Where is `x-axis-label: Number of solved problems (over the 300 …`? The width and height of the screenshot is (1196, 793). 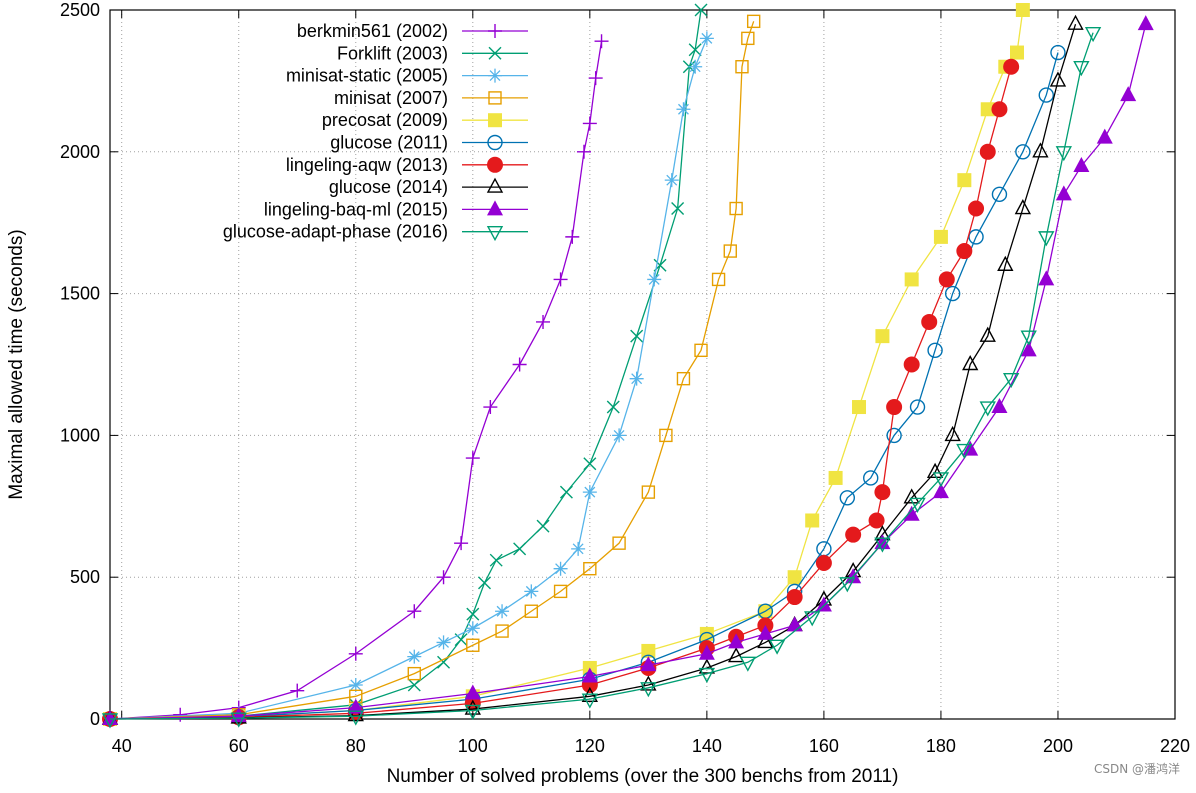
x-axis-label: Number of solved problems (over the 300 … is located at coordinates (643, 776).